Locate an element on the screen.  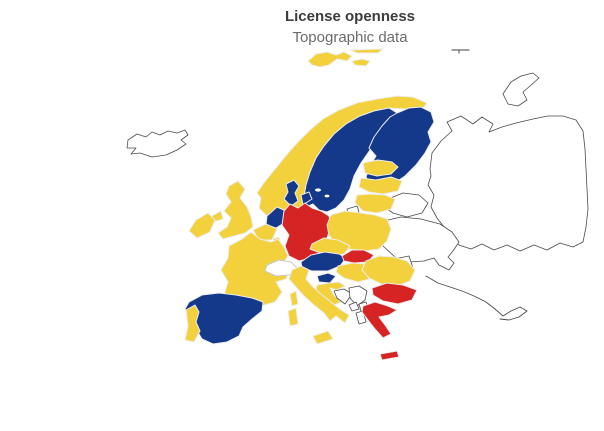
country-svalbard-east is located at coordinates (361, 62).